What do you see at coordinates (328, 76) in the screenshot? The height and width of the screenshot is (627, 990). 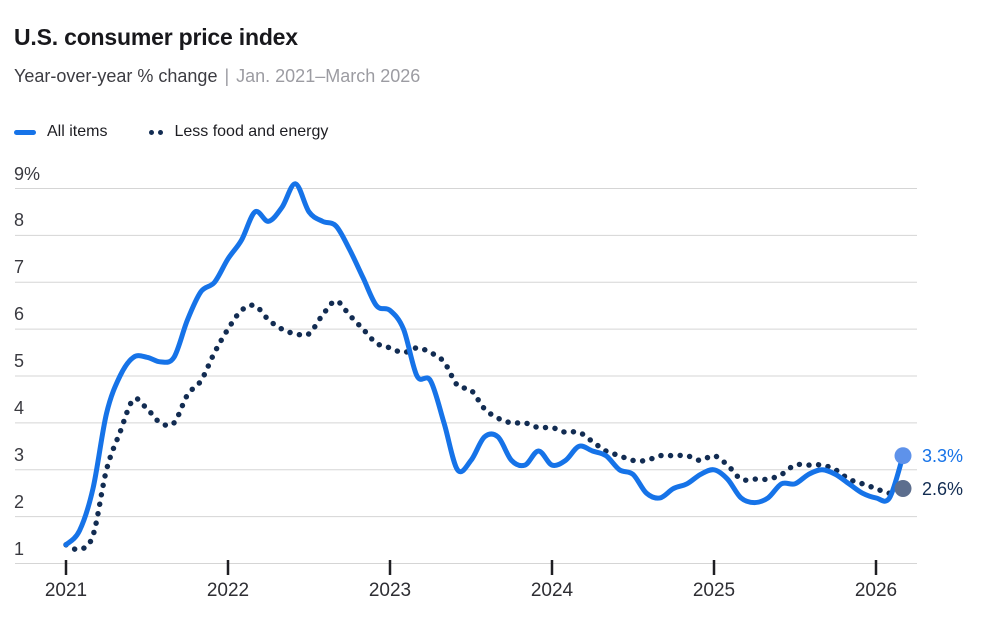 I see `subtitle-date-range: Jan. 2021–March 2026` at bounding box center [328, 76].